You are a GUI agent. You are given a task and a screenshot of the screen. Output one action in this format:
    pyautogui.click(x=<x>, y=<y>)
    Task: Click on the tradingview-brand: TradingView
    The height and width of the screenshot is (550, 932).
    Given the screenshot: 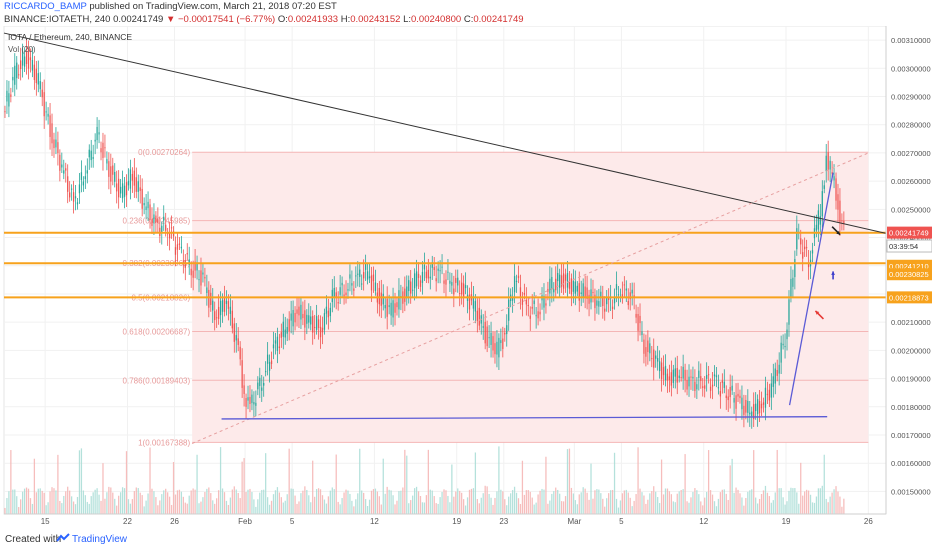 What is the action you would take?
    pyautogui.click(x=100, y=539)
    